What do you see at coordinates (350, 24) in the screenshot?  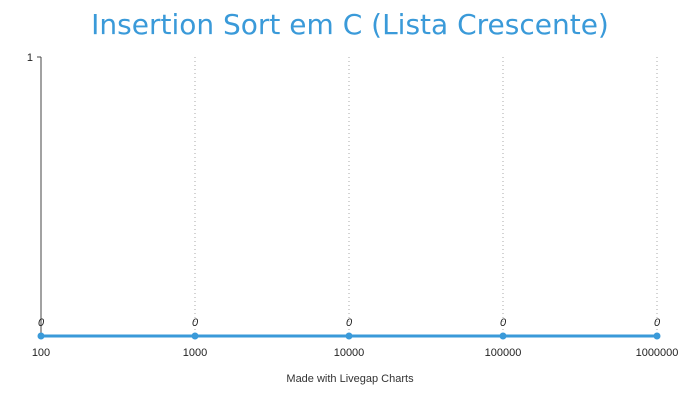 I see `chart-title: Insertion Sort em C (Lista Crescente)` at bounding box center [350, 24].